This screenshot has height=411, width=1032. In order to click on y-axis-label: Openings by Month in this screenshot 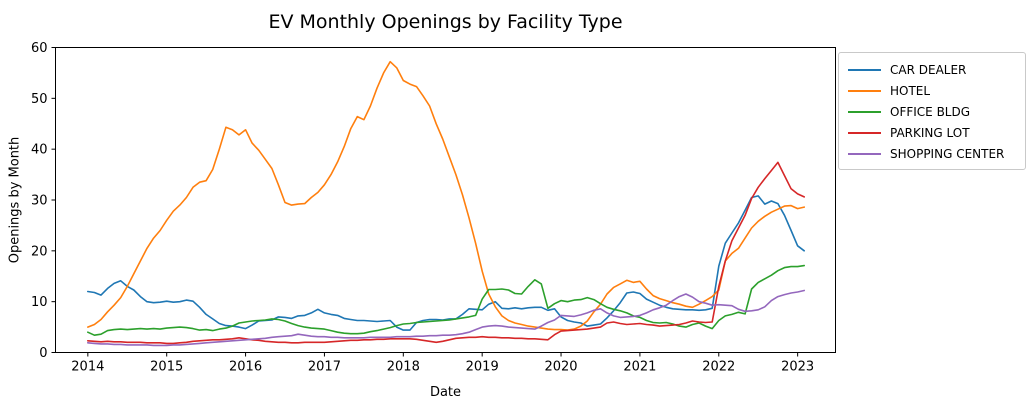, I will do `click(15, 200)`.